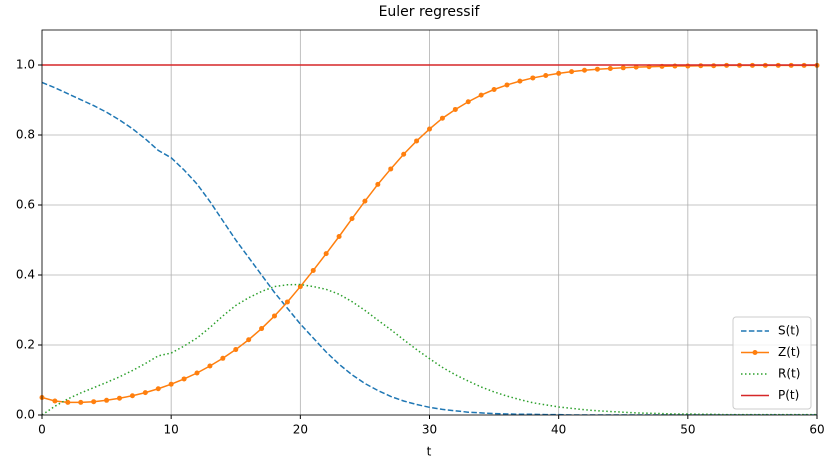 The height and width of the screenshot is (468, 835). What do you see at coordinates (25, 135) in the screenshot?
I see `y-tick-label: 0.8` at bounding box center [25, 135].